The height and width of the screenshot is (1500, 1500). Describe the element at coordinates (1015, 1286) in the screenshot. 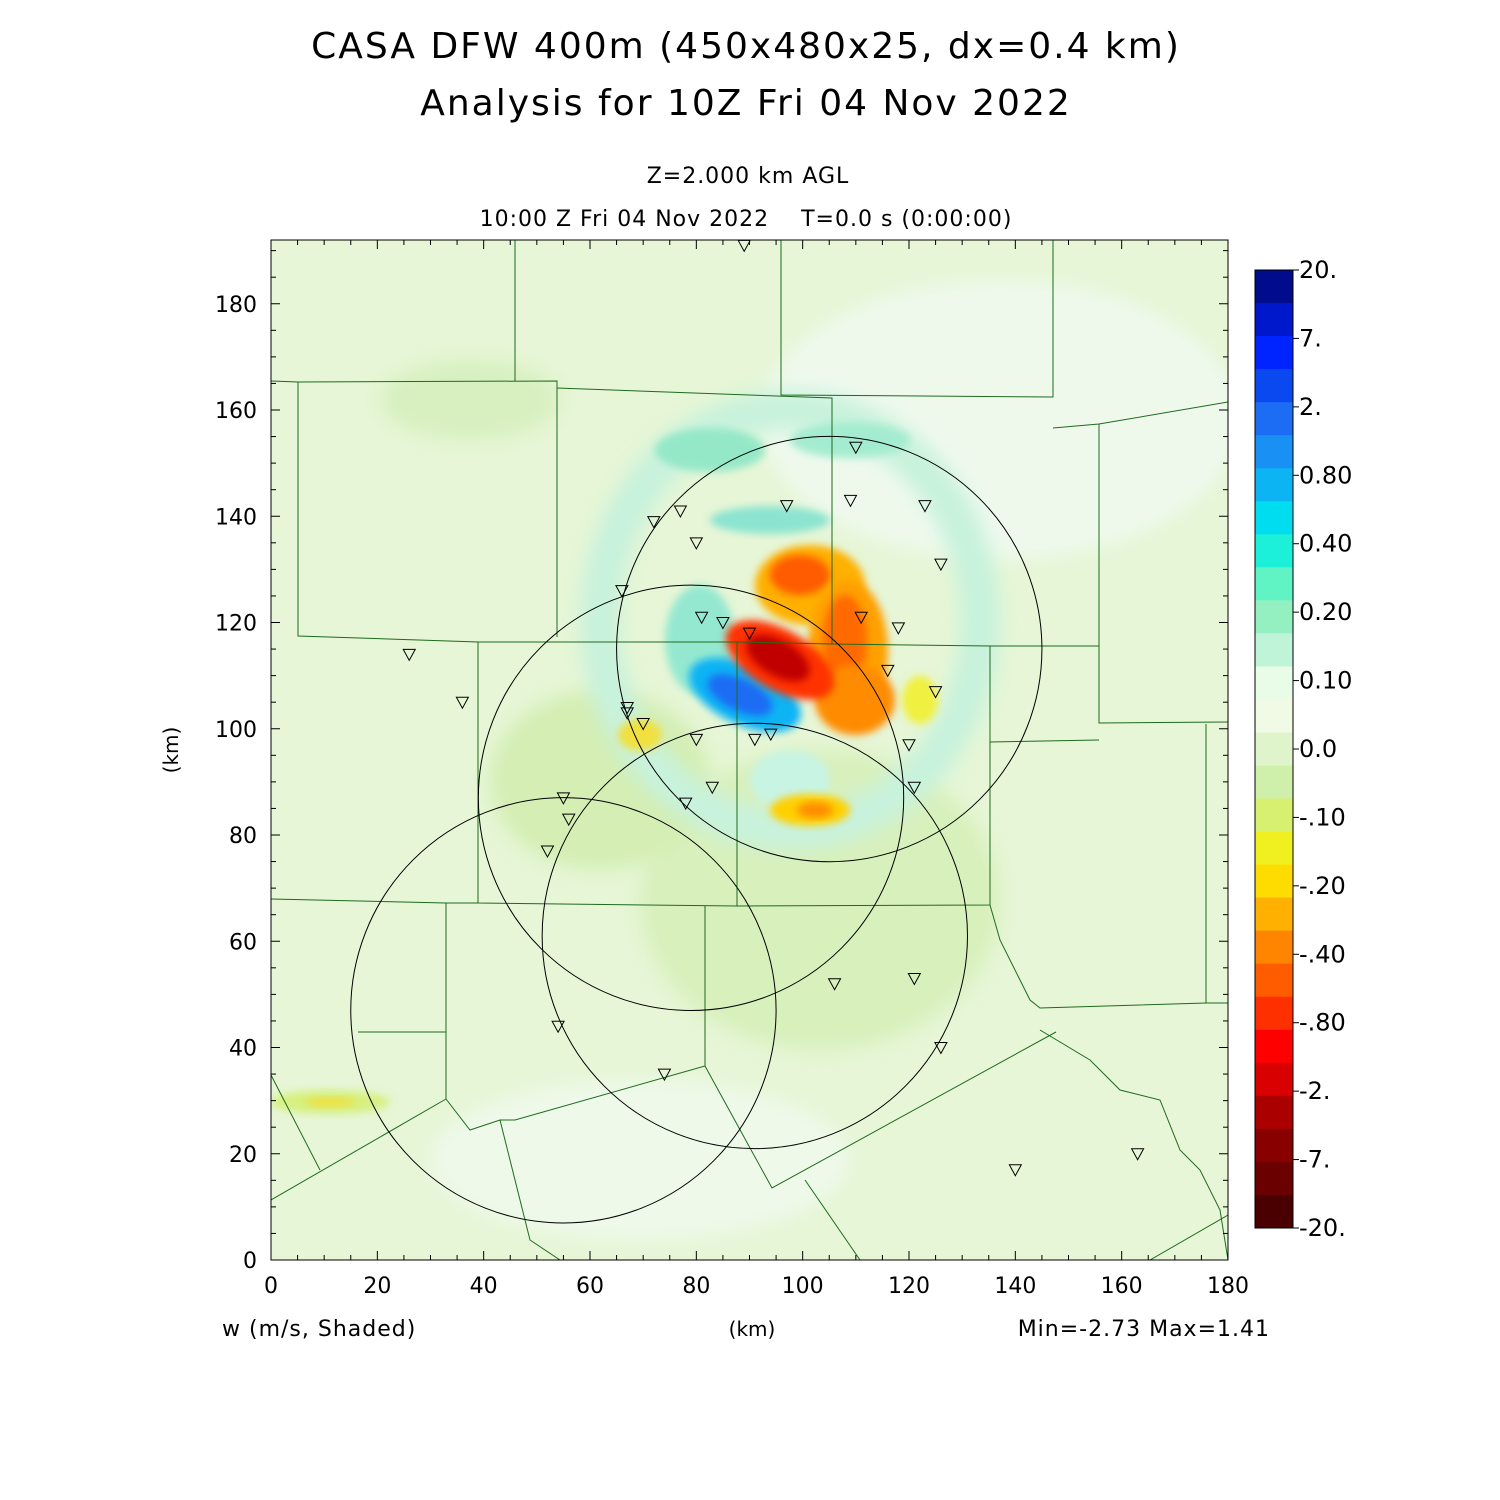

I see `x-tick-label: 140` at that location.